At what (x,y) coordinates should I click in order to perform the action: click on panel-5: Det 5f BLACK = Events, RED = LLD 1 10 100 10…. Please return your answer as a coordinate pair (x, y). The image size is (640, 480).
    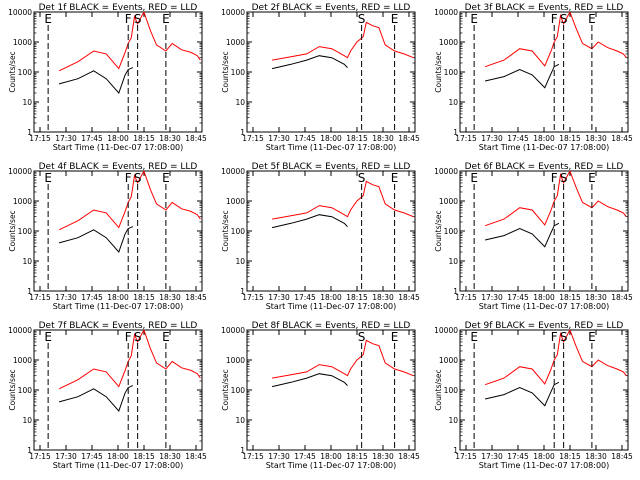
    Looking at the image, I should click on (320, 236).